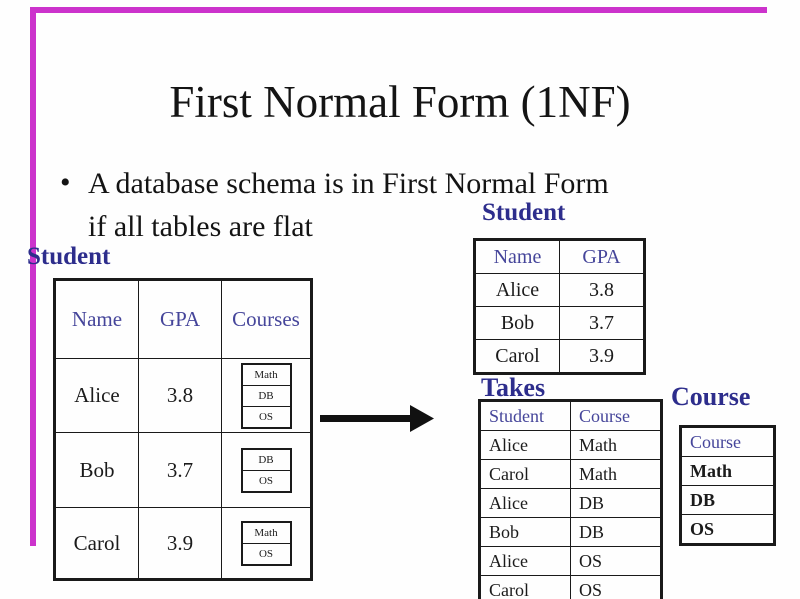  I want to click on nested-course-list: Math DB OS, so click(266, 395).